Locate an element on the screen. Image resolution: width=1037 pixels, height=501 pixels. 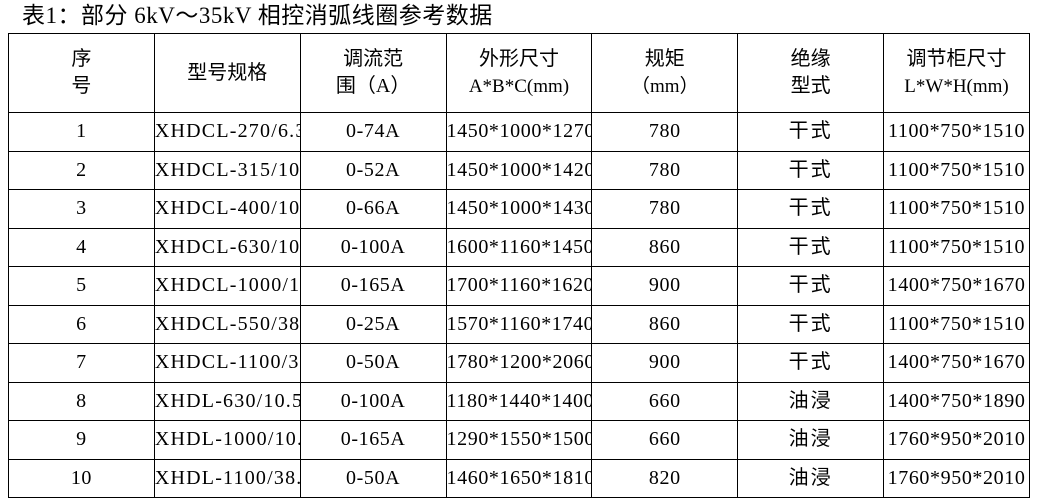
column-header-cabinet: 调节柜尺寸 L*W*H(mm) is located at coordinates (956, 73).